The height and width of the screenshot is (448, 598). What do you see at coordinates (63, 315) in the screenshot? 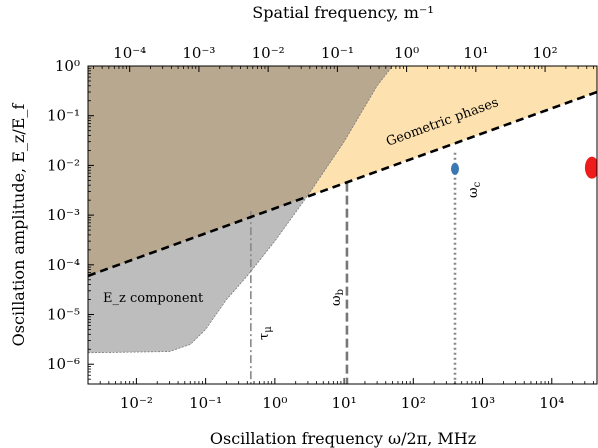
I see `y-tick-label: 10⁻⁵` at bounding box center [63, 315].